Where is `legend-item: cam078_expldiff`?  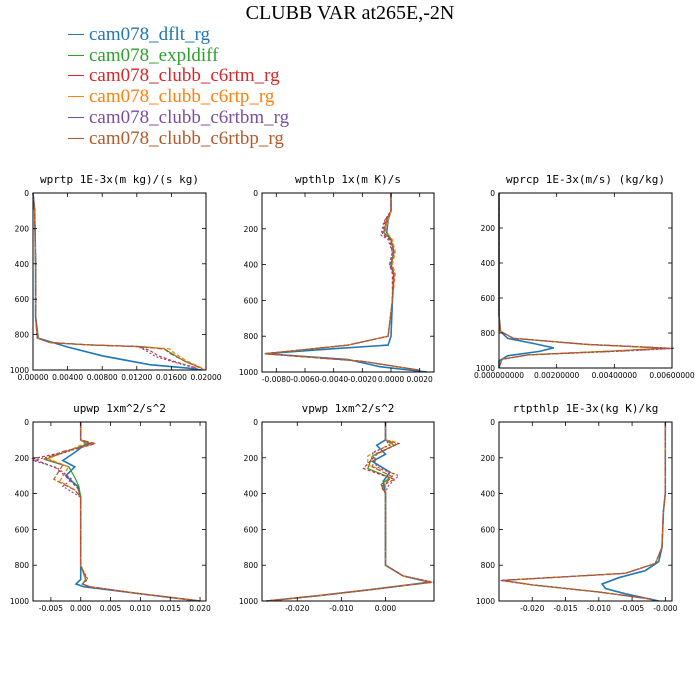 legend-item: cam078_expldiff is located at coordinates (178, 55).